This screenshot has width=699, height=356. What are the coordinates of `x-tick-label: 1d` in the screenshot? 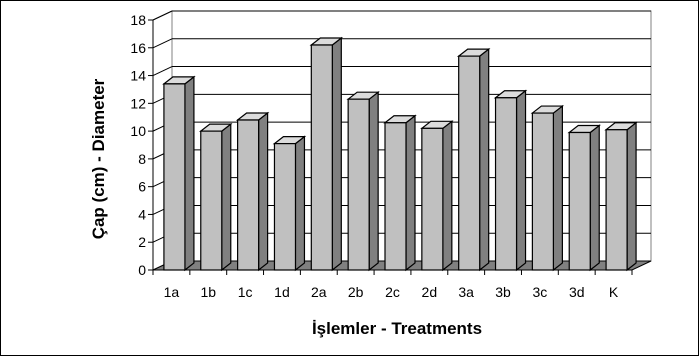 It's located at (282, 292).